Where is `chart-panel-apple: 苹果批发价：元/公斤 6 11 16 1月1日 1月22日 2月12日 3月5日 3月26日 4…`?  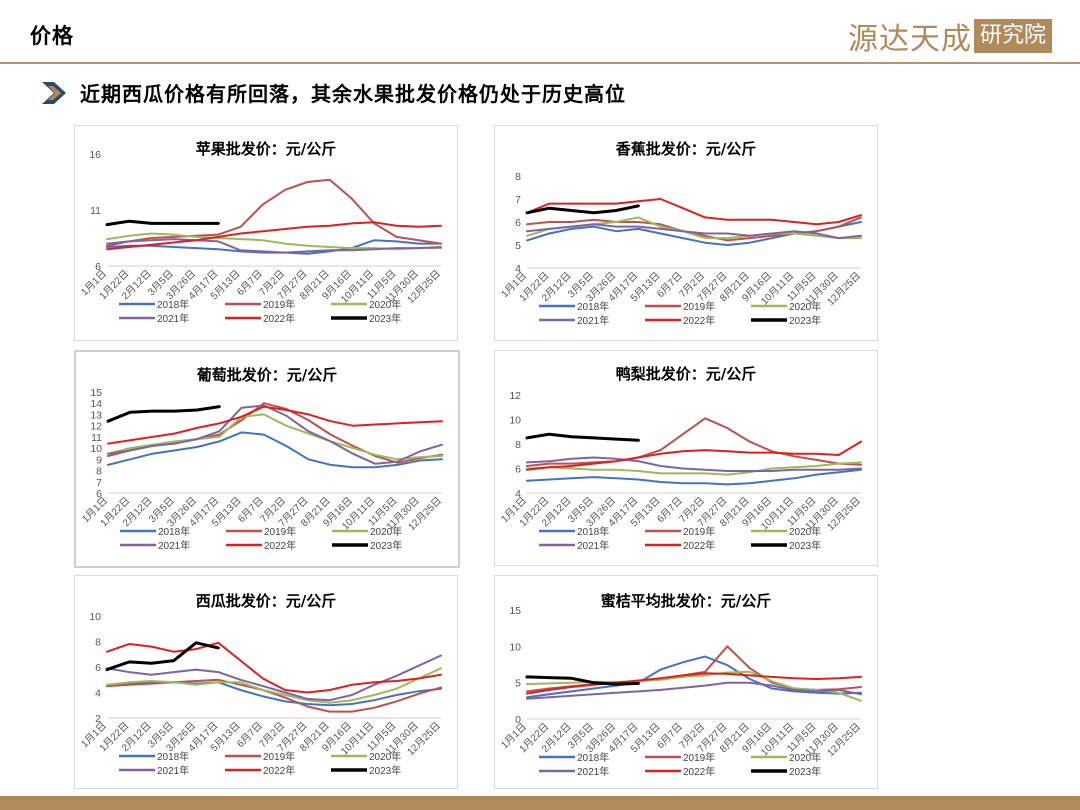
chart-panel-apple: 苹果批发价：元/公斤 6 11 16 1月1日 1月22日 2月12日 3月5日 3月26日 4… is located at coordinates (266, 233).